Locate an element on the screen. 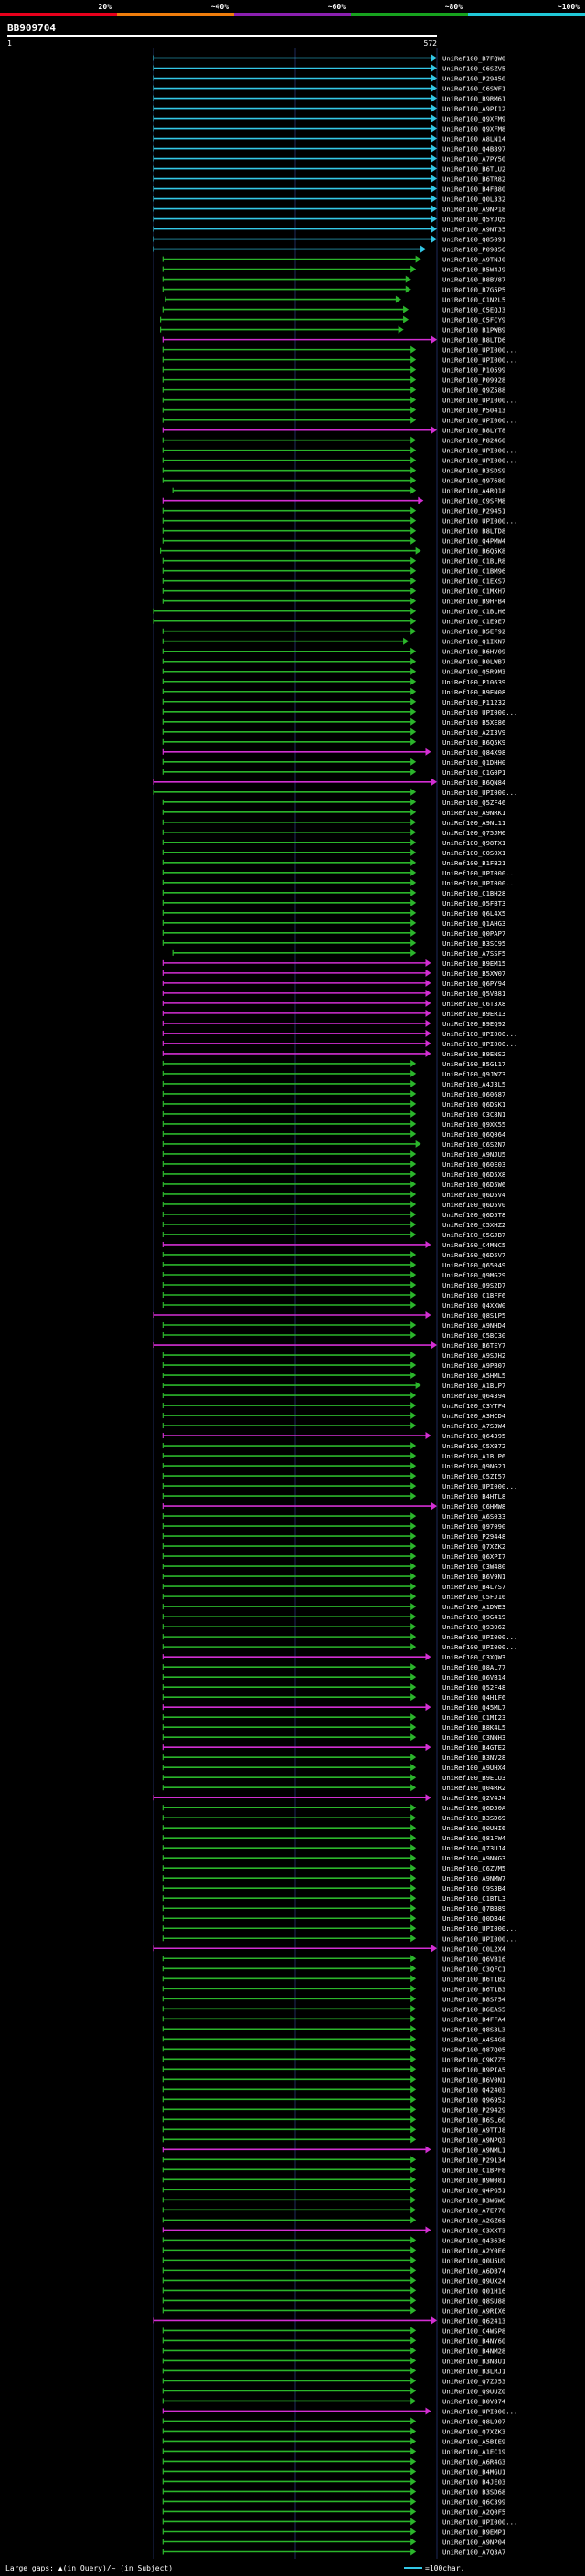  hit-row: UniRef100_B1FB21 is located at coordinates (333, 862).